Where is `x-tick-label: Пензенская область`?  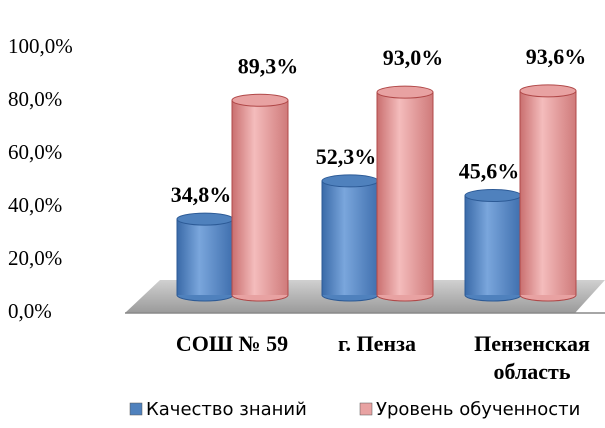 x-tick-label: Пензенская область is located at coordinates (532, 357).